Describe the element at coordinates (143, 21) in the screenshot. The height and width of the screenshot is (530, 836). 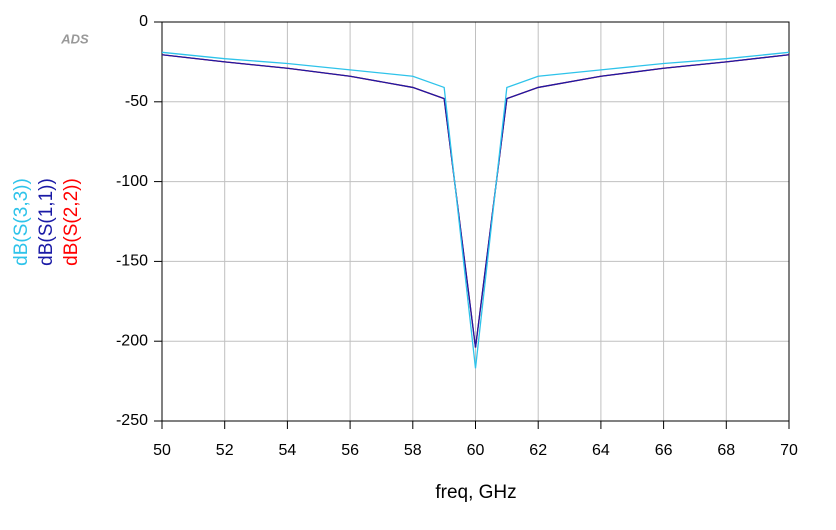
I see `y-tick-label: 0` at that location.